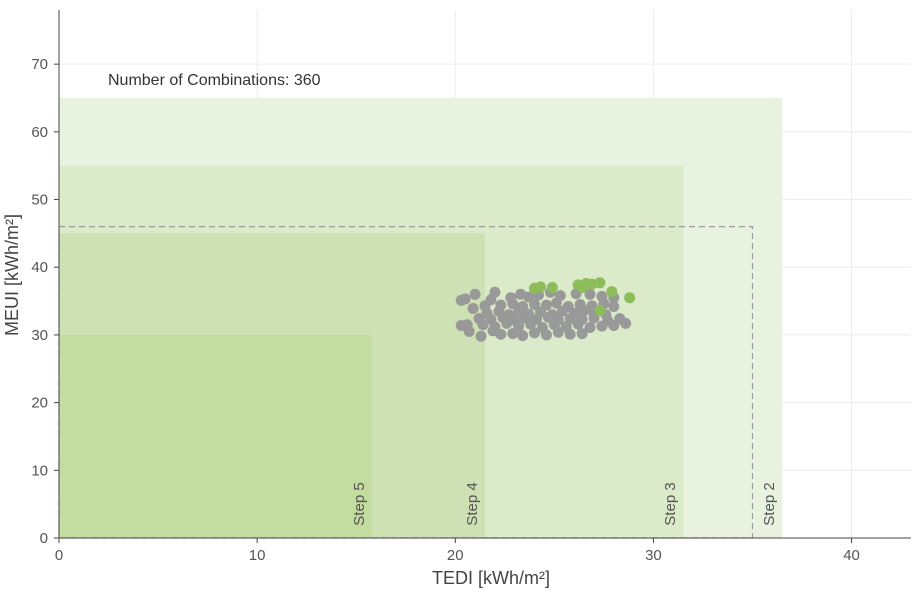 The image size is (912, 596). I want to click on y-tick-label: 20, so click(39, 403).